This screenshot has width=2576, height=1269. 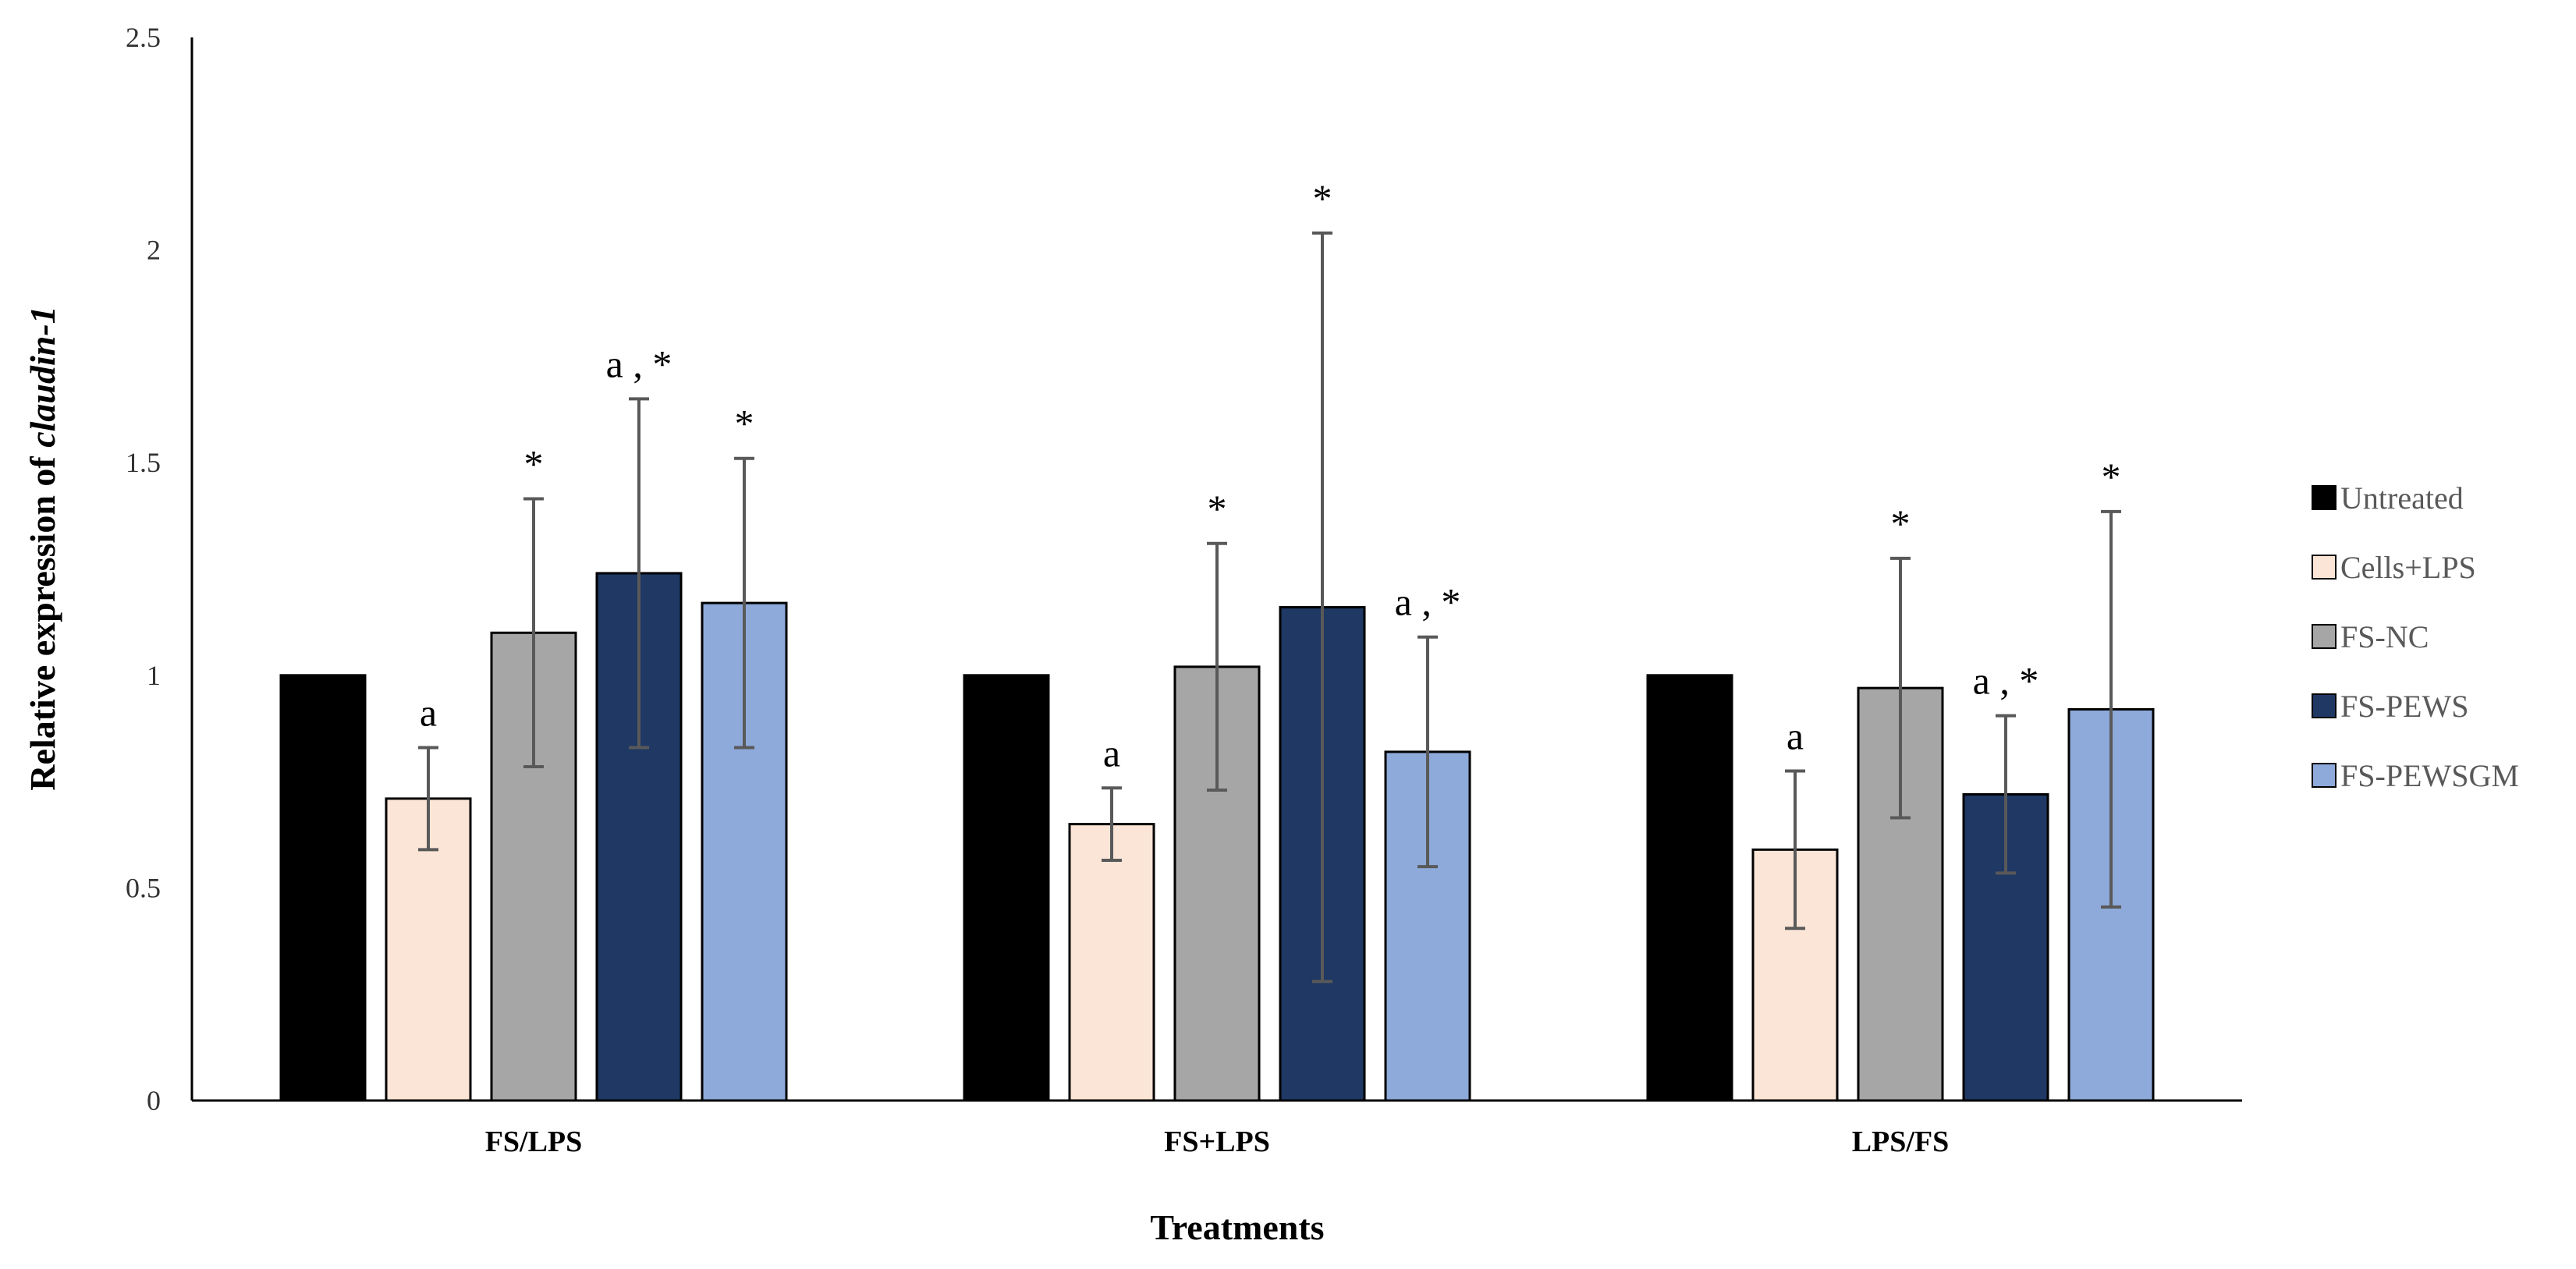 I want to click on y-tick-label: 0.5, so click(x=143, y=887).